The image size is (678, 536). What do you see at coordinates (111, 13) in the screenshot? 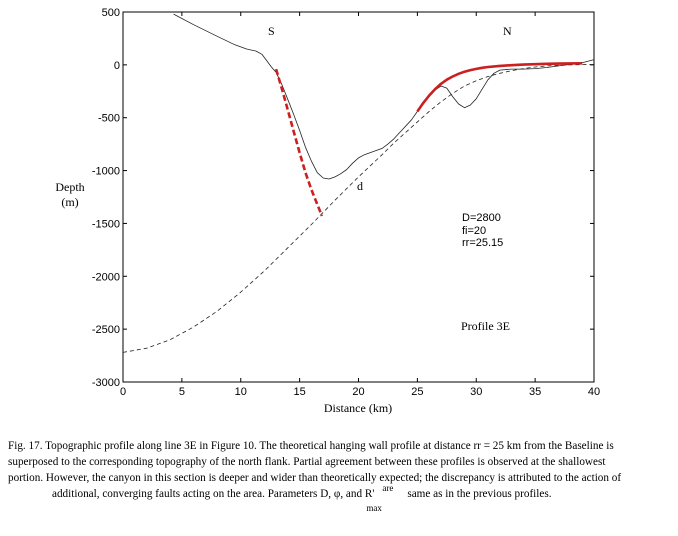
I see `y-tick-label: 500` at bounding box center [111, 13].